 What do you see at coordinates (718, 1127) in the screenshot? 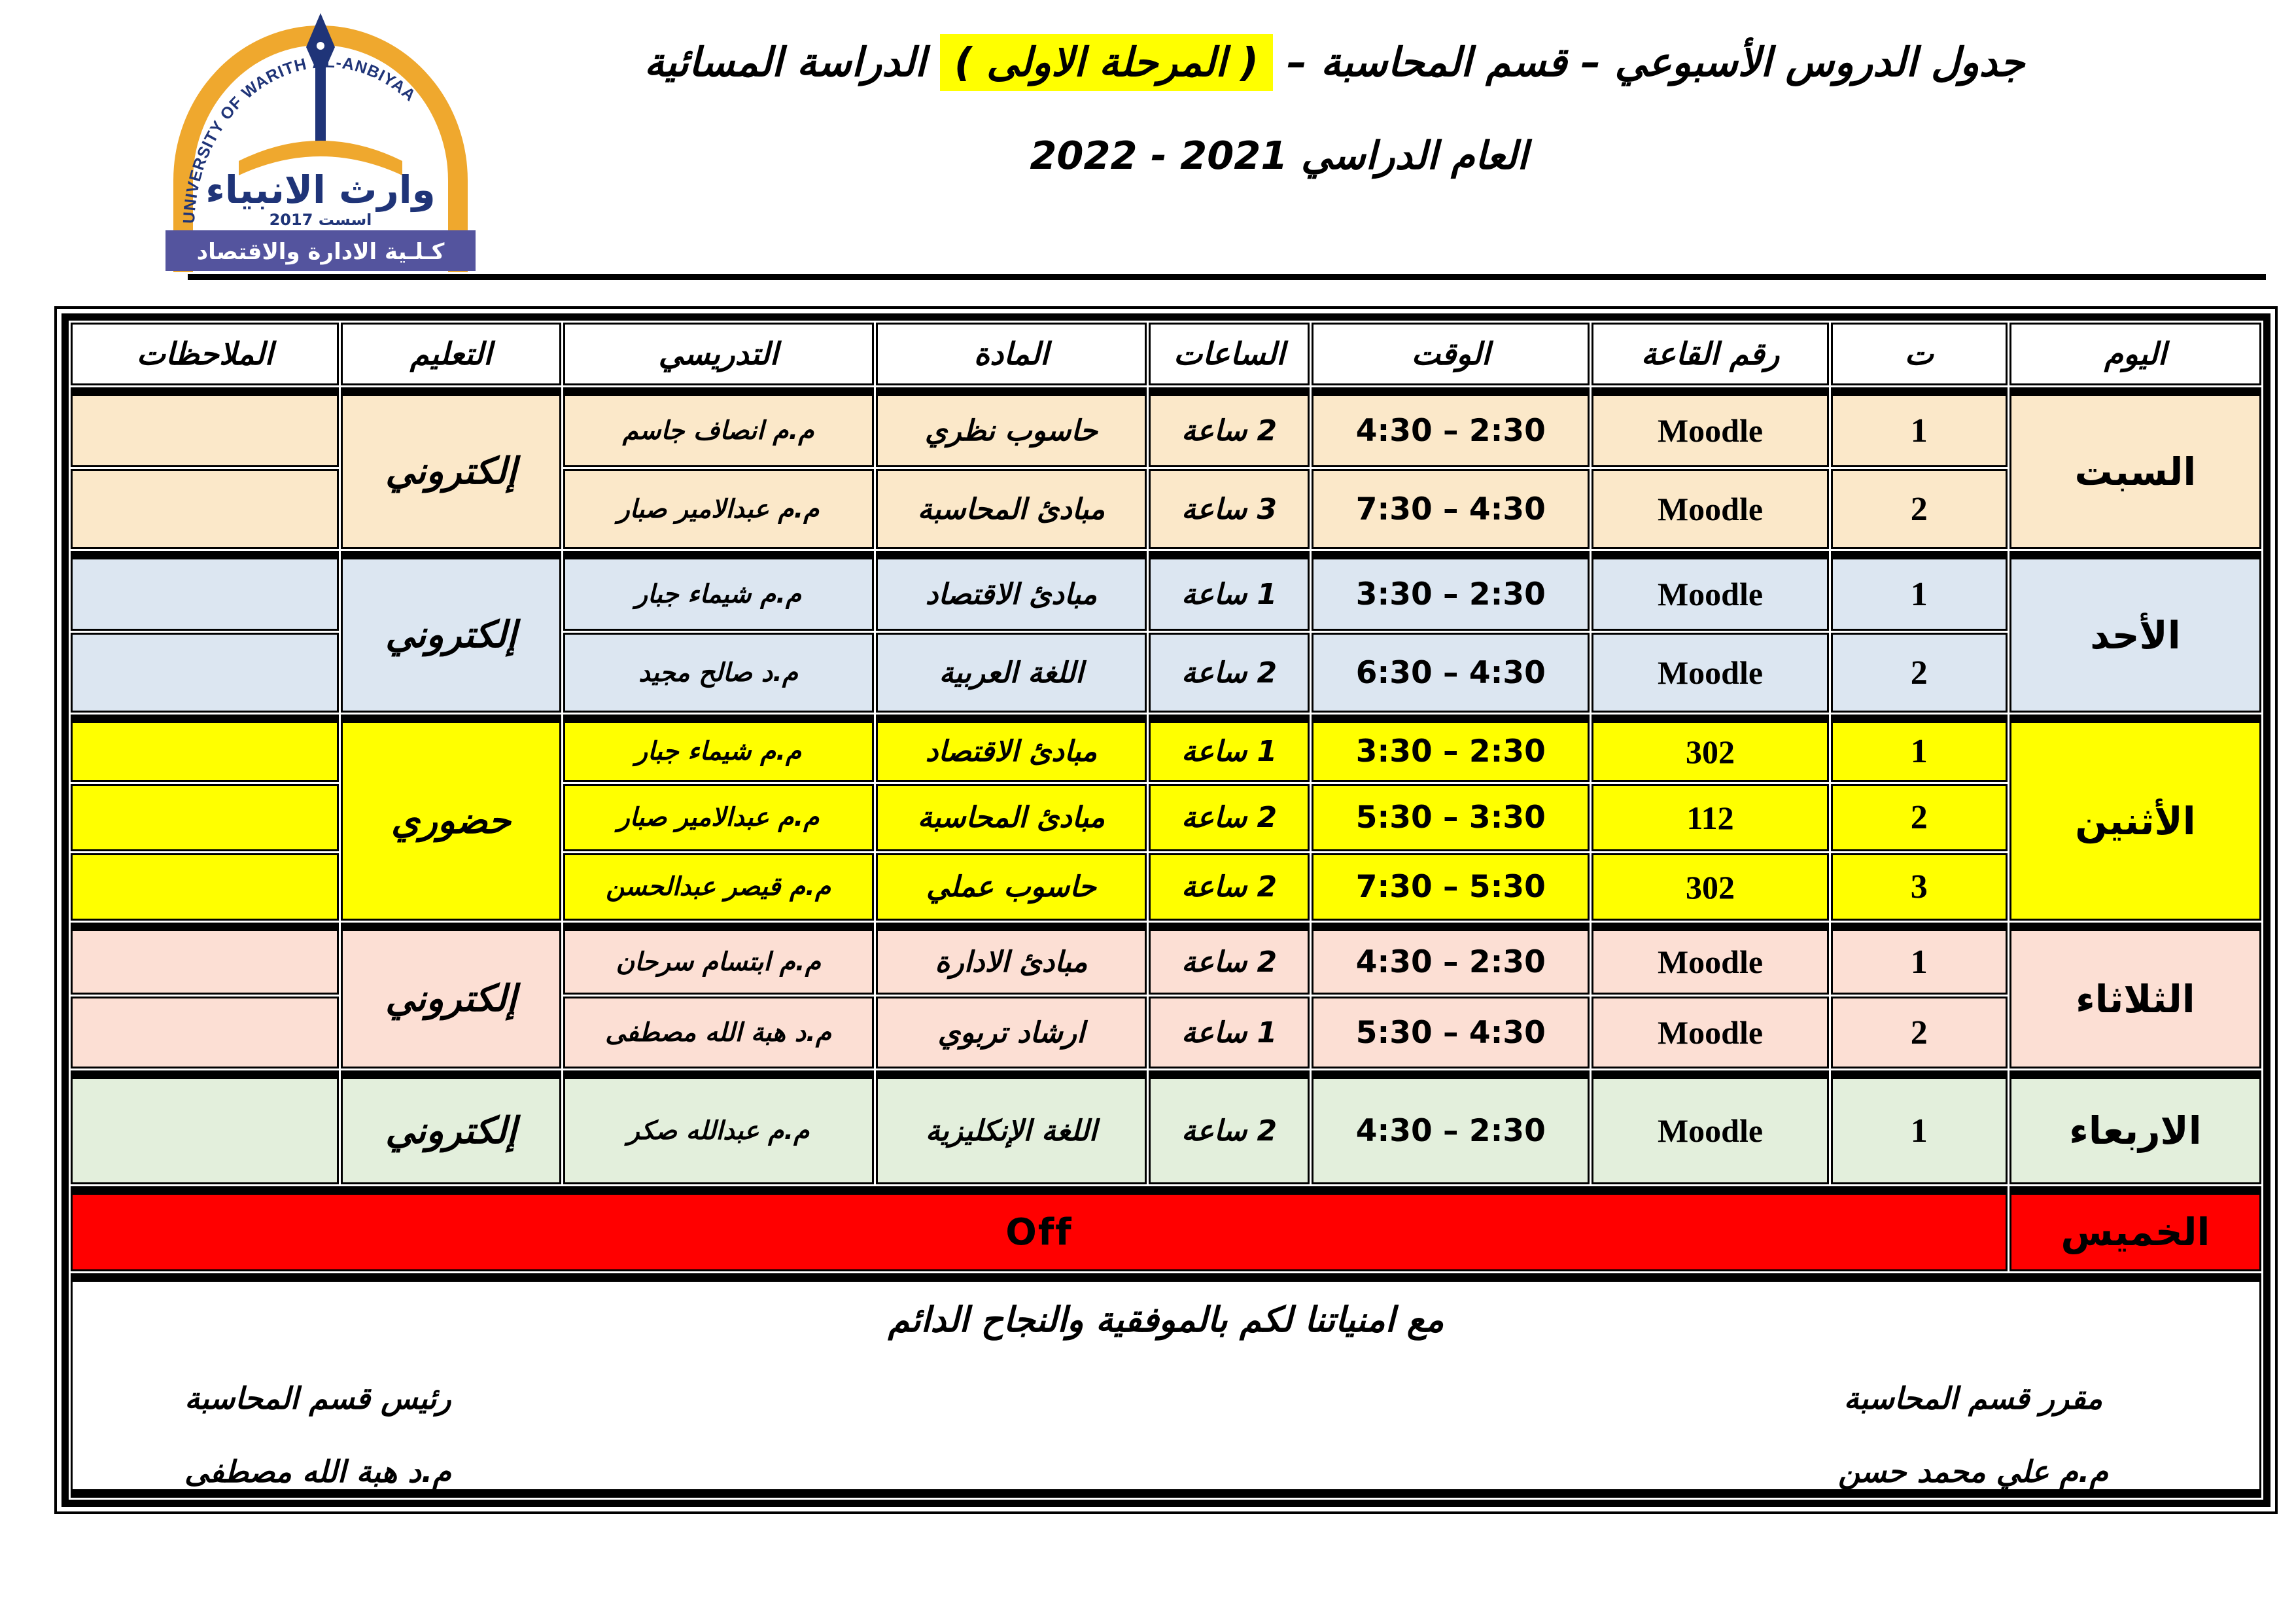
I see `teacher-cell: م.م عبدالله صكر` at bounding box center [718, 1127].